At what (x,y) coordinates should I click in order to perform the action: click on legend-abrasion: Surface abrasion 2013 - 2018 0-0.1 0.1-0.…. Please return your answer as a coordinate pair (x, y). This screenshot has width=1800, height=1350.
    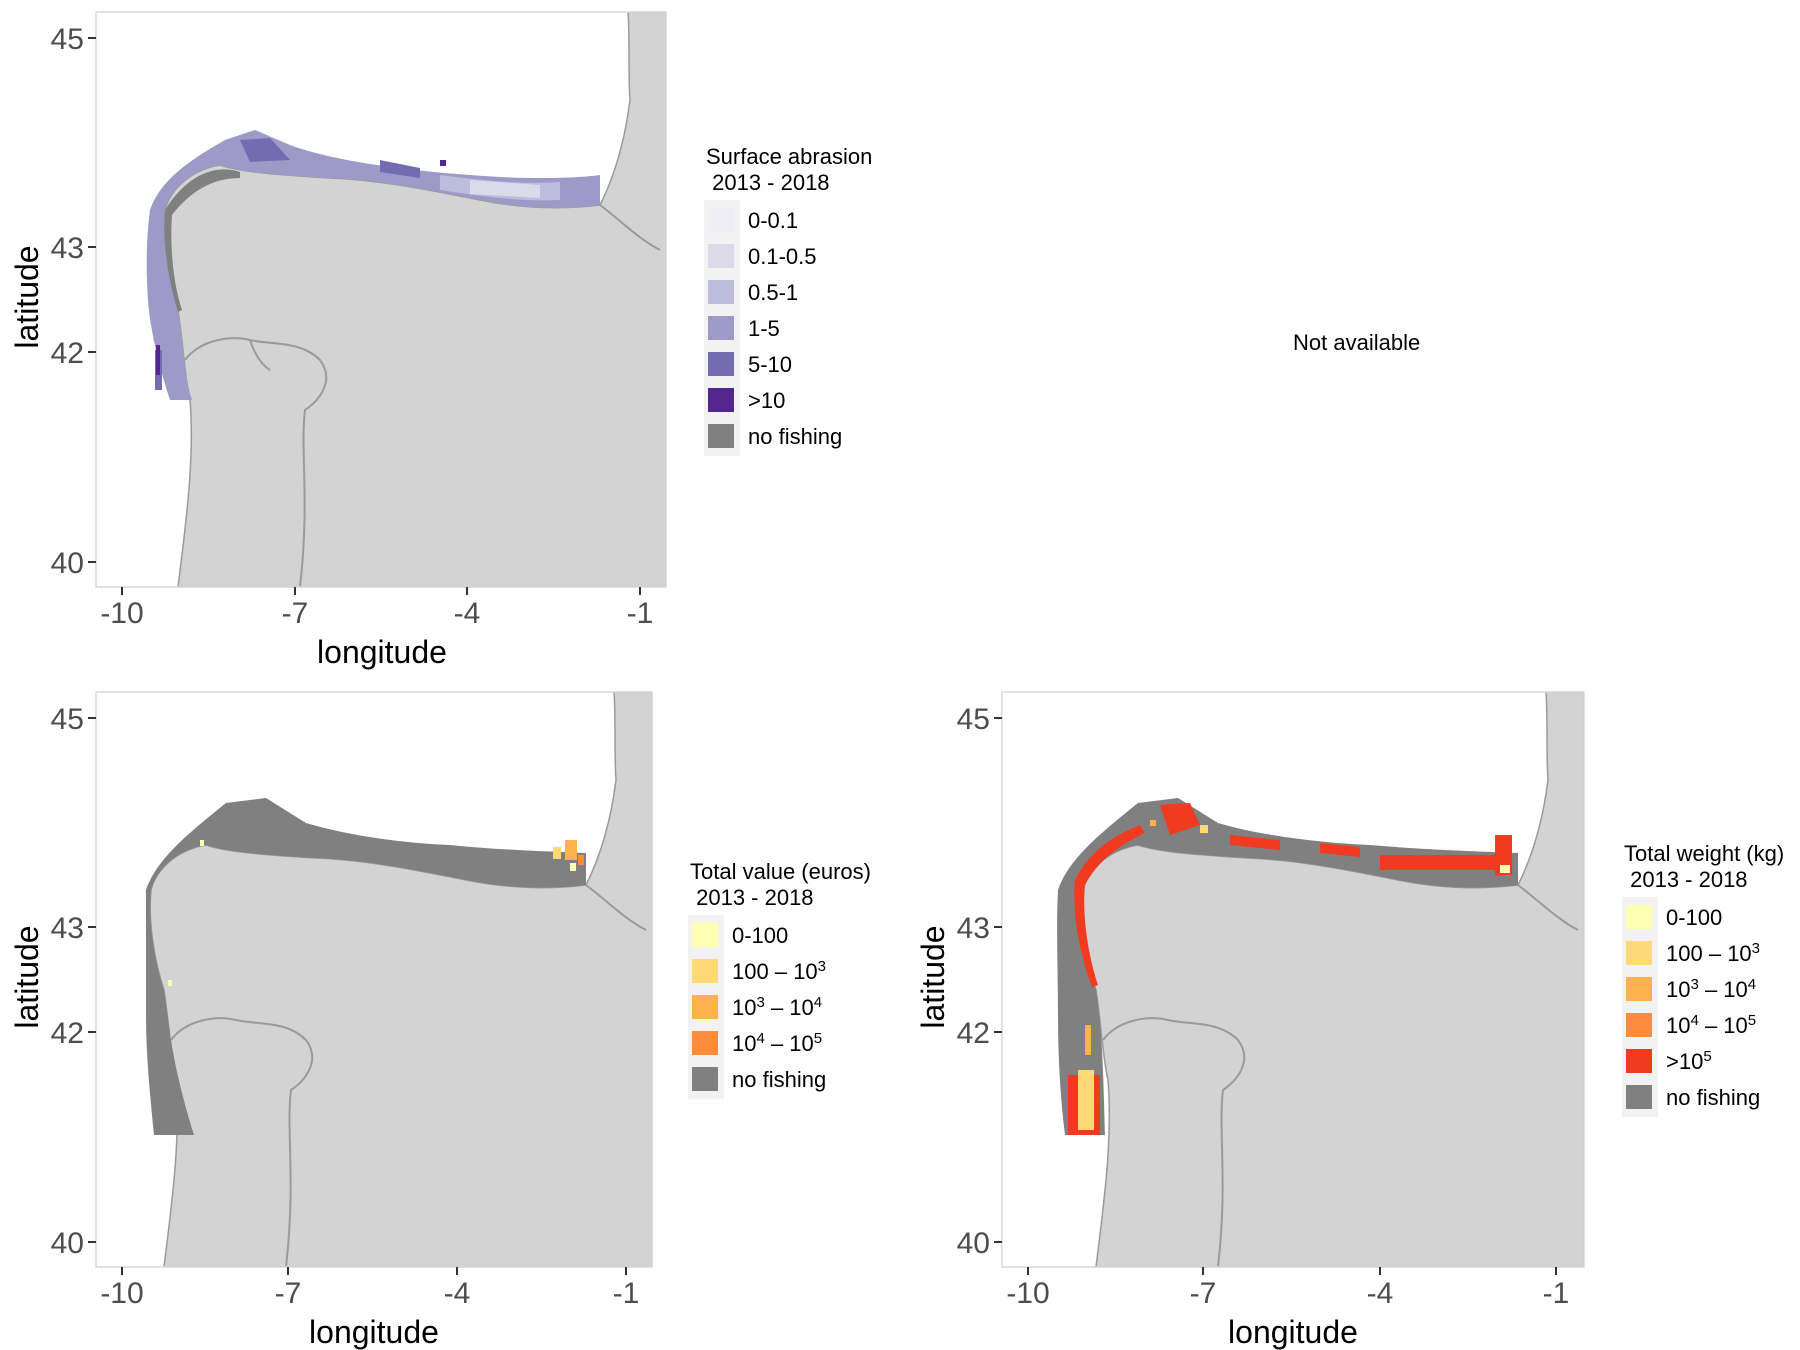
    Looking at the image, I should click on (788, 300).